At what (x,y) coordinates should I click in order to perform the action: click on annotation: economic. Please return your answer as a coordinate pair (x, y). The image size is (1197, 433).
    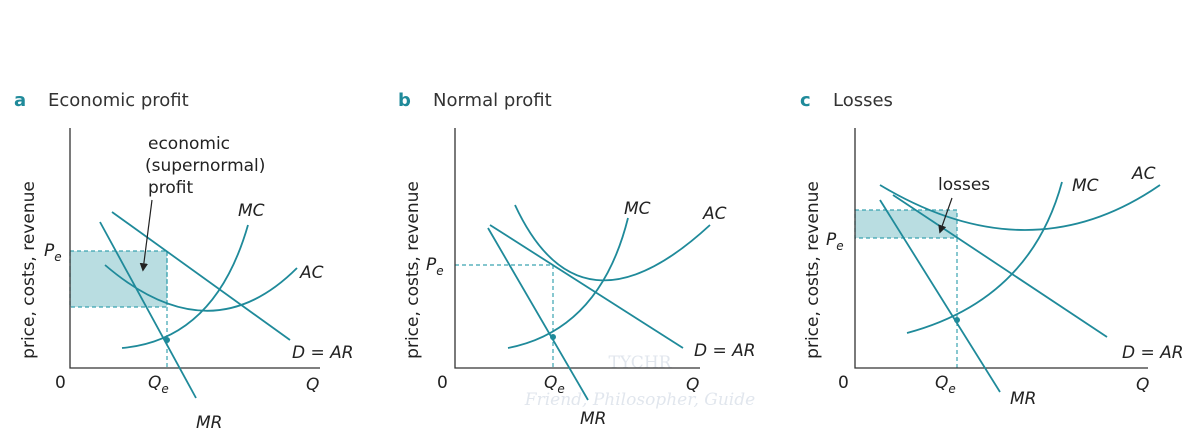
    Looking at the image, I should click on (189, 144).